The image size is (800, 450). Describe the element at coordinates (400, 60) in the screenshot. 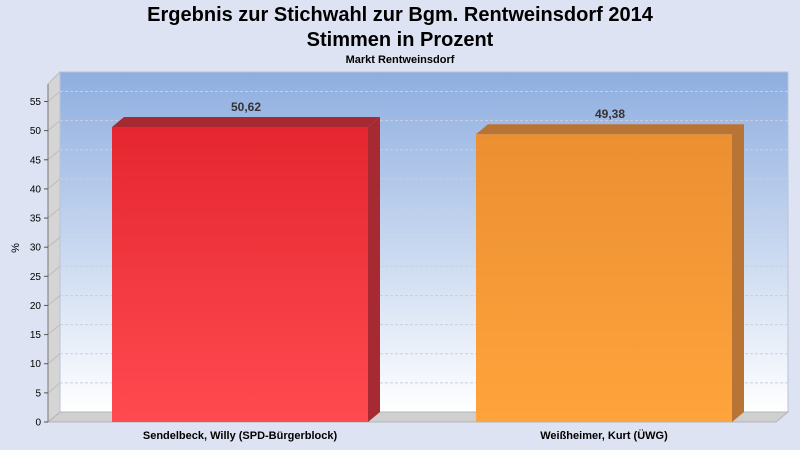

I see `chart-subtitle: Markt Rentweinsdorf` at that location.